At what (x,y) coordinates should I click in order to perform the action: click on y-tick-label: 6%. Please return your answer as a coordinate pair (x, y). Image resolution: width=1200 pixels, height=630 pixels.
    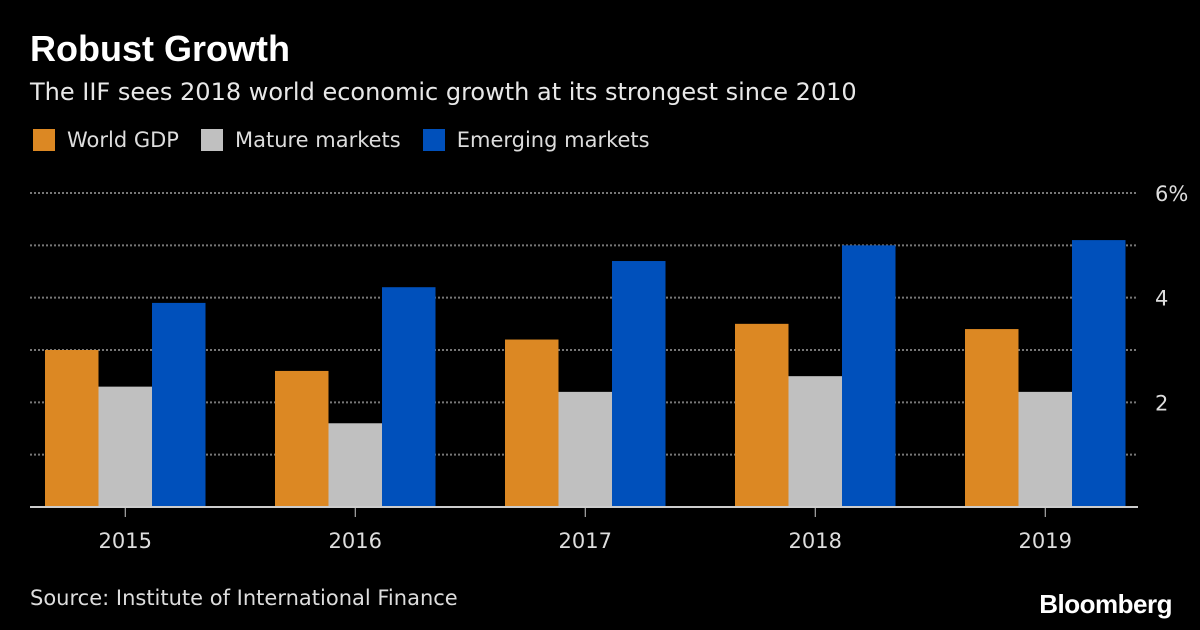
    Looking at the image, I should click on (1171, 194).